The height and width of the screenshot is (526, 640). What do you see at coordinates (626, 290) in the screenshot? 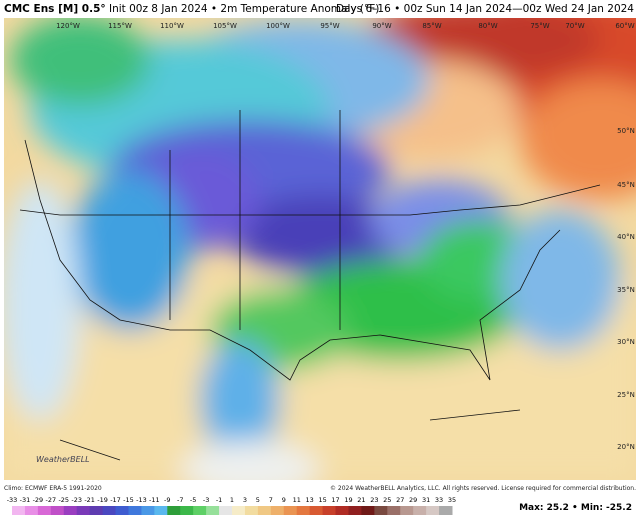
I see `lat-label: 35°N` at bounding box center [626, 290].